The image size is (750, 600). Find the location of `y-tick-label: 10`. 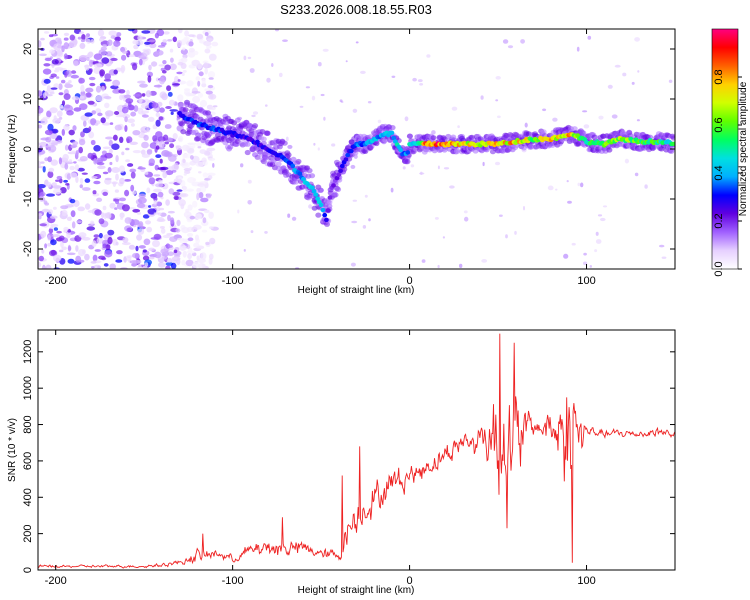

y-tick-label: 10 is located at coordinates (28, 99).